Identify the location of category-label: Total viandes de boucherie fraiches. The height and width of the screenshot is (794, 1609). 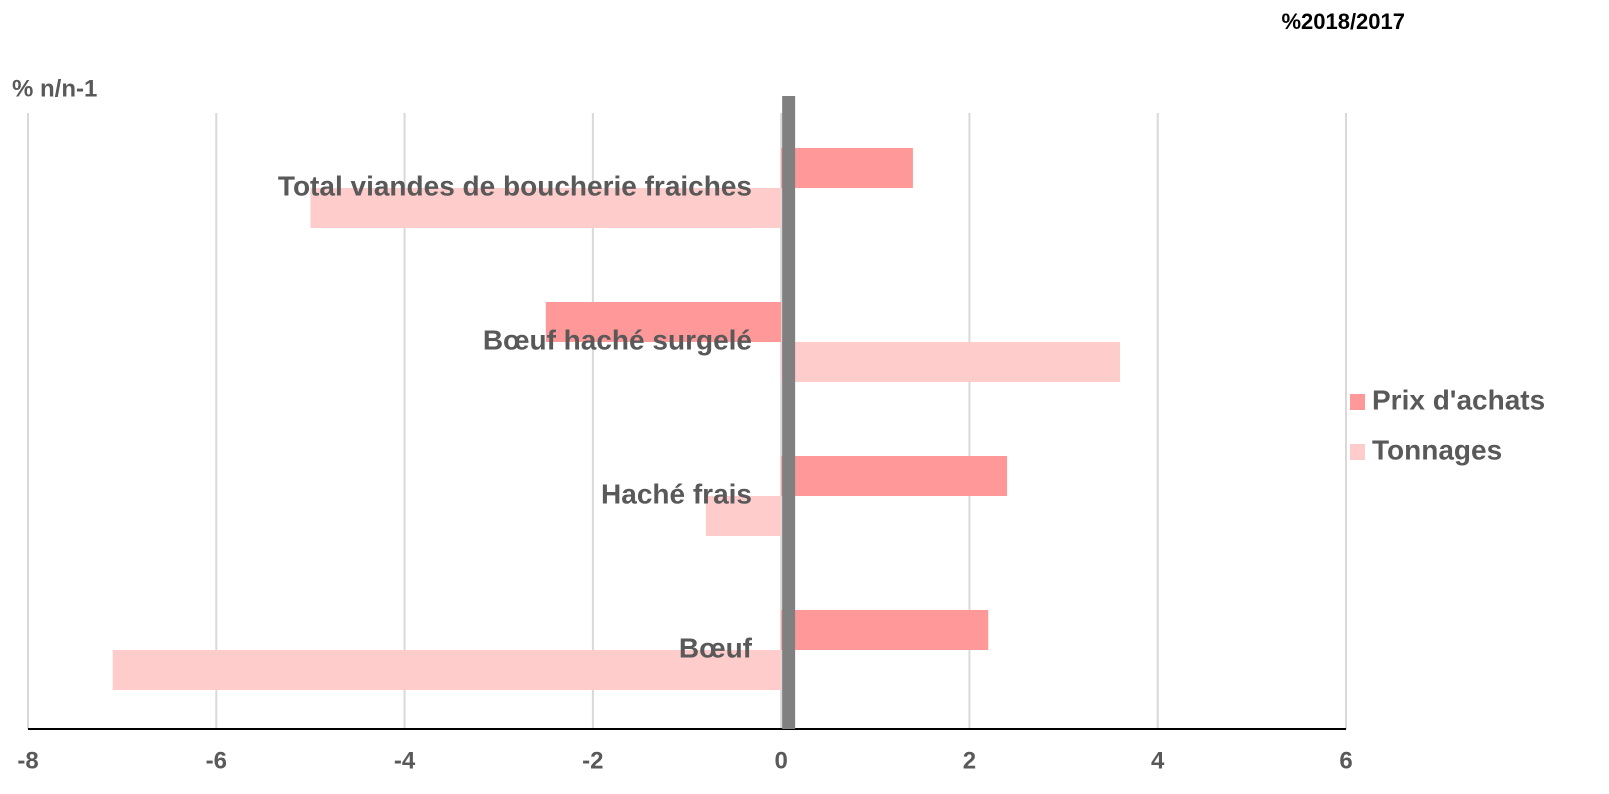
(515, 185).